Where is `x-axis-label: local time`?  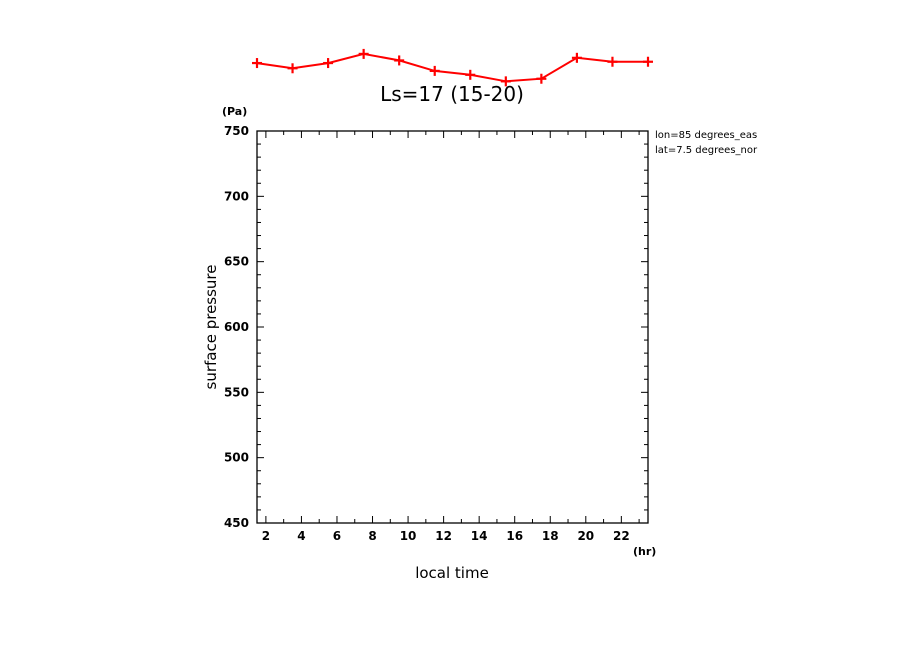 x-axis-label: local time is located at coordinates (452, 573).